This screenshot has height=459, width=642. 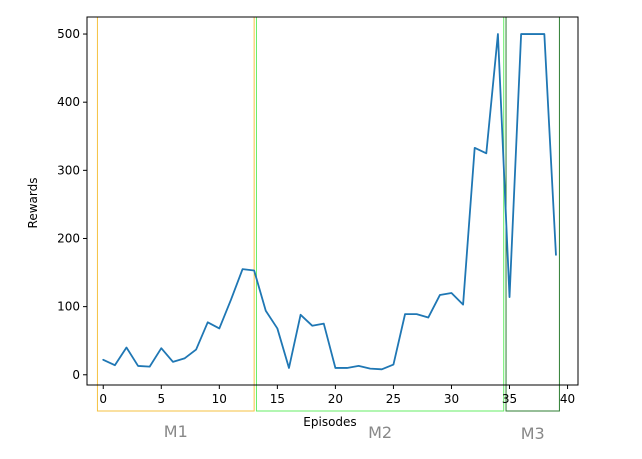 What do you see at coordinates (68, 307) in the screenshot?
I see `y-tick-label: 100` at bounding box center [68, 307].